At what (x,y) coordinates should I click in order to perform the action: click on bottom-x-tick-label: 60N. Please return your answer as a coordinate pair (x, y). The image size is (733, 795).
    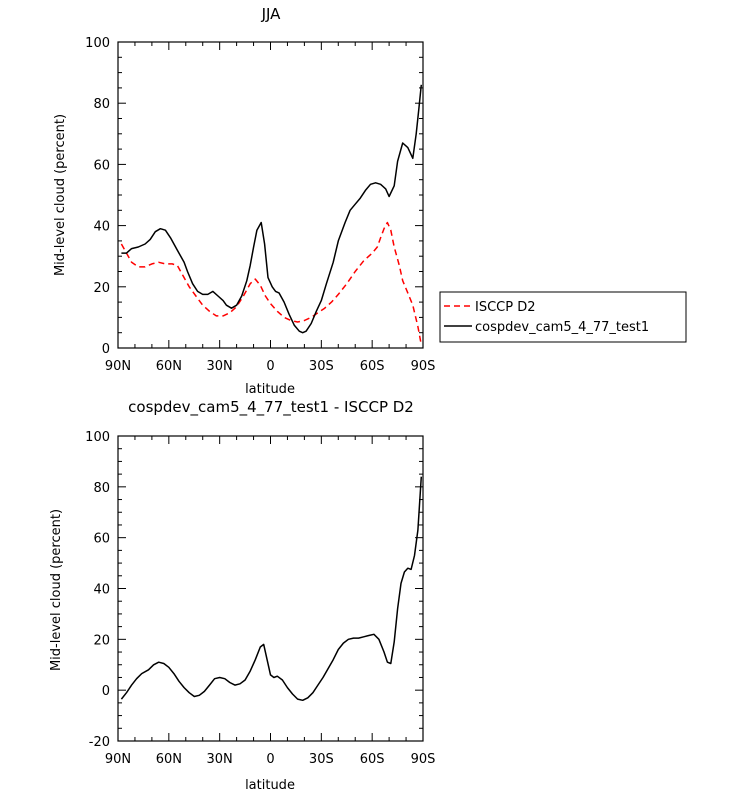
    Looking at the image, I should click on (169, 759).